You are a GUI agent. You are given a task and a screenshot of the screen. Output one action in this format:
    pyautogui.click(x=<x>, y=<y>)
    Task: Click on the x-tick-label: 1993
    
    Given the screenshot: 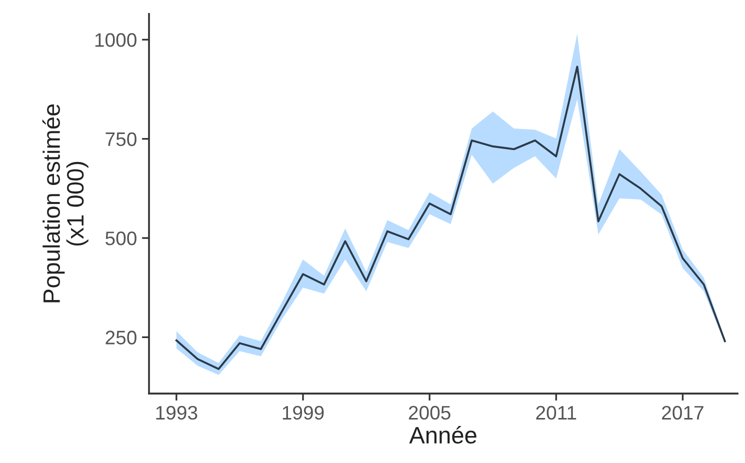 What is the action you would take?
    pyautogui.click(x=177, y=413)
    